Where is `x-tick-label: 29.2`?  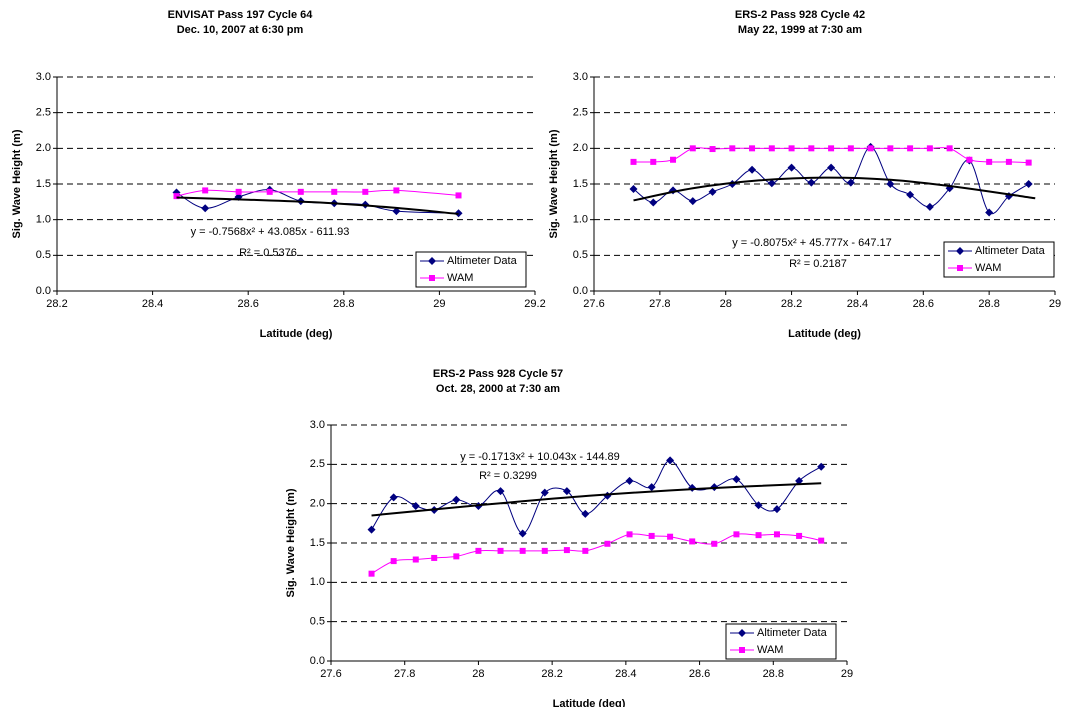 x-tick-label: 29.2 is located at coordinates (534, 304).